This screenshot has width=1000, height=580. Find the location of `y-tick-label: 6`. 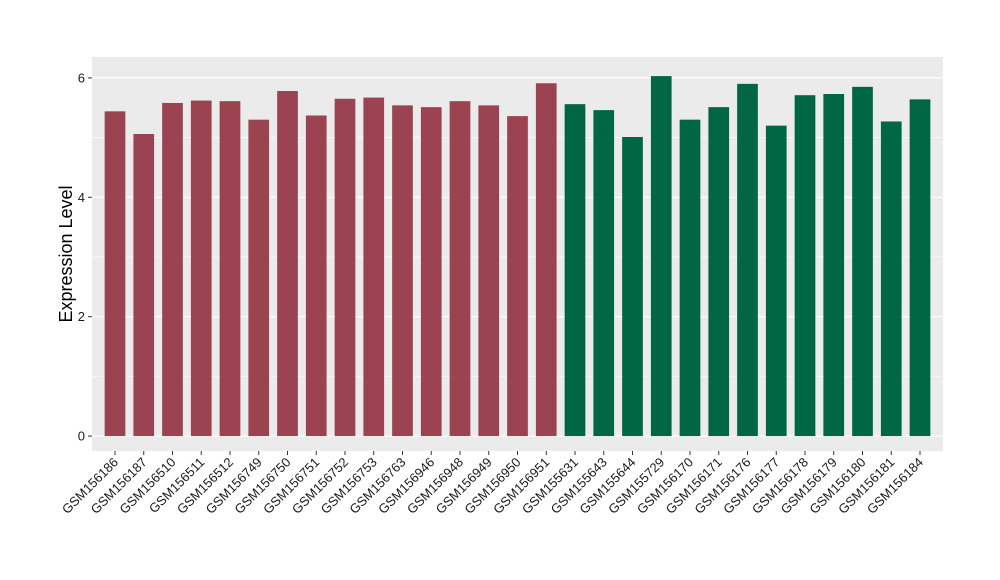

y-tick-label: 6 is located at coordinates (81, 77).